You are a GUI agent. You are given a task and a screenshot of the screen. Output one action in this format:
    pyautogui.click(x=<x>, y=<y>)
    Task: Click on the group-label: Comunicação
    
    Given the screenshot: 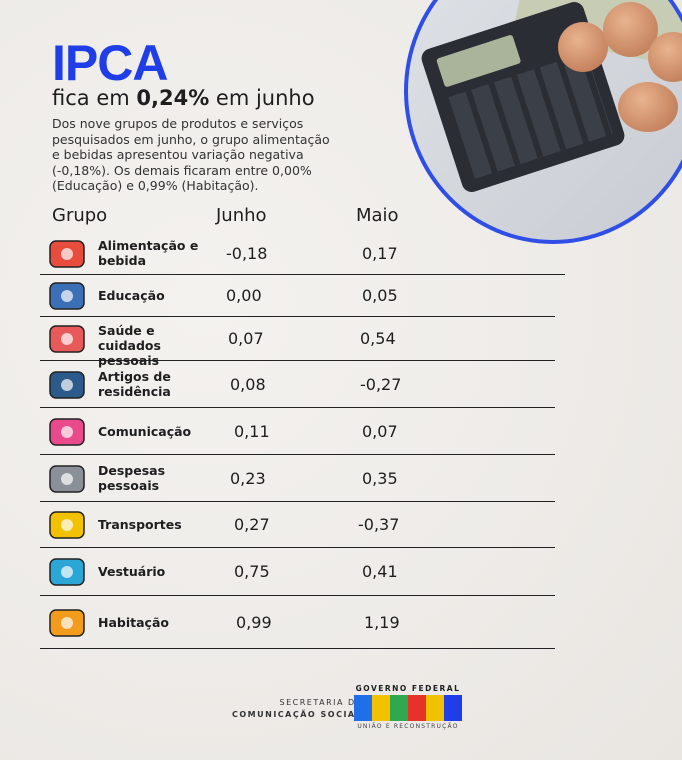 What is the action you would take?
    pyautogui.click(x=145, y=431)
    